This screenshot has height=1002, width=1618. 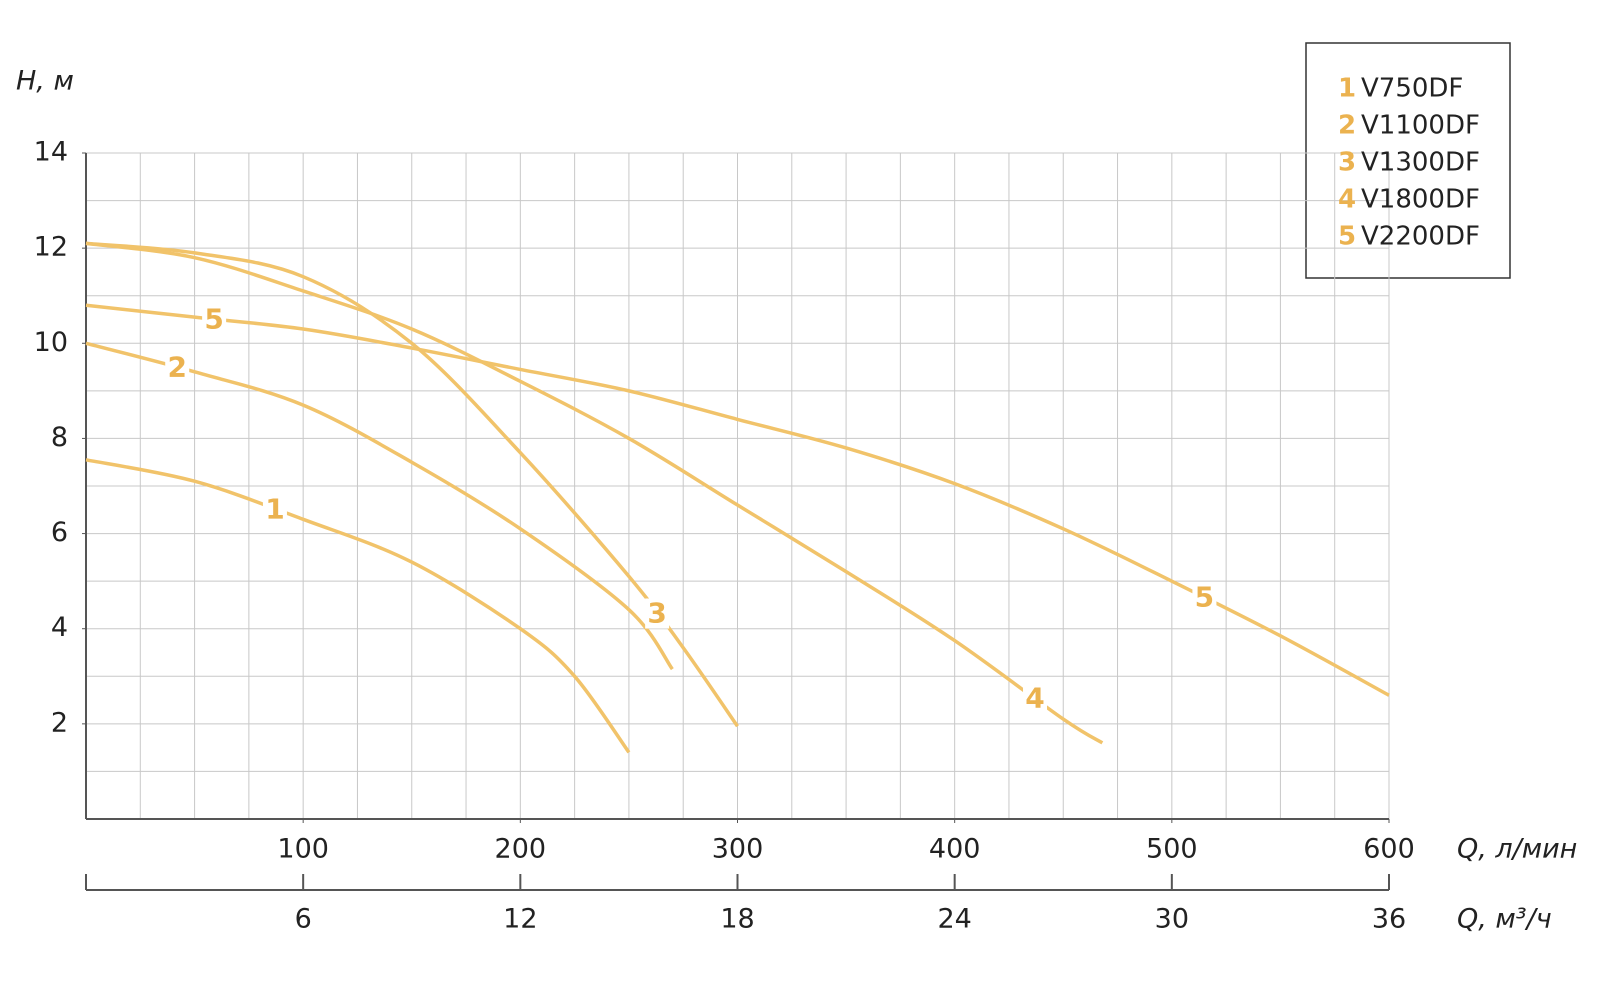 What do you see at coordinates (59, 437) in the screenshot?
I see `y-tick-label: 8` at bounding box center [59, 437].